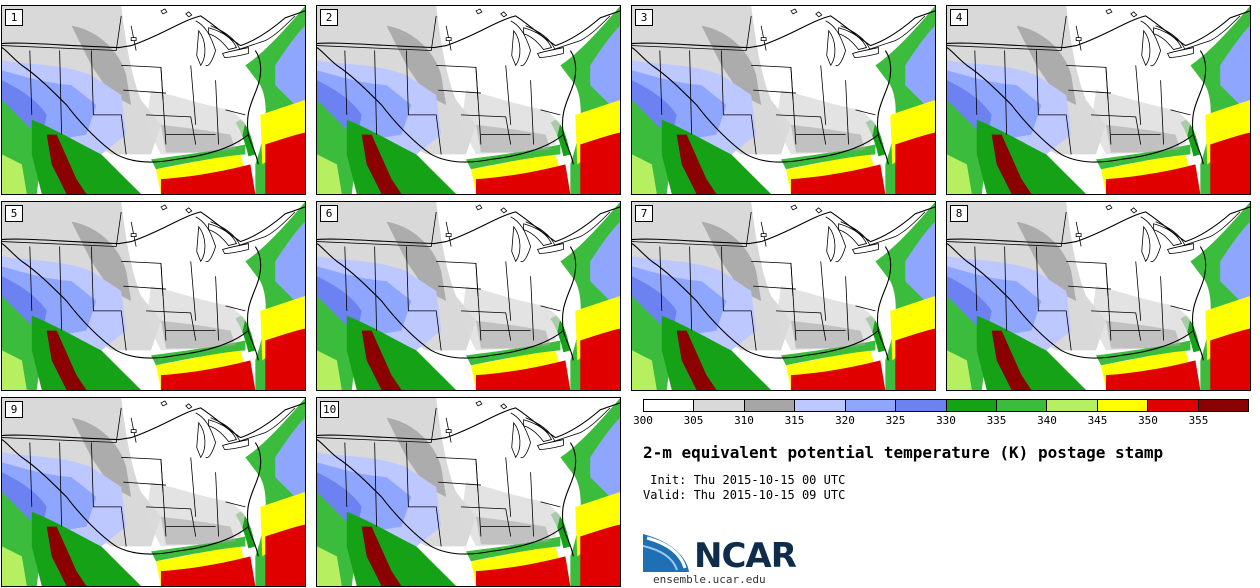 Image resolution: width=1260 pixels, height=588 pixels. Describe the element at coordinates (330, 409) in the screenshot. I see `member-number-label: 10` at that location.